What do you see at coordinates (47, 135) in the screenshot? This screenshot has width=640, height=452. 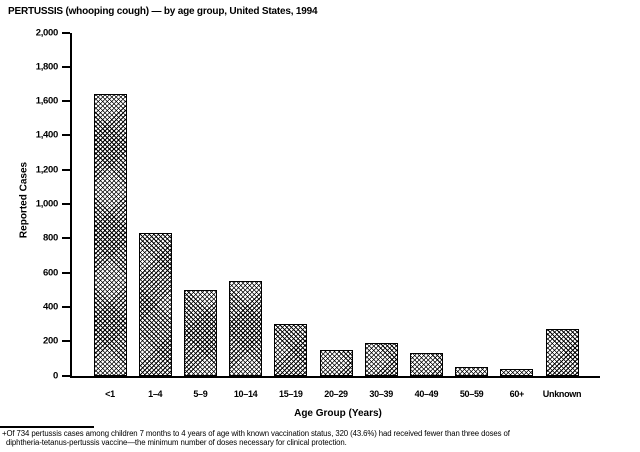 I see `y-tick-label: 1,400` at bounding box center [47, 135].